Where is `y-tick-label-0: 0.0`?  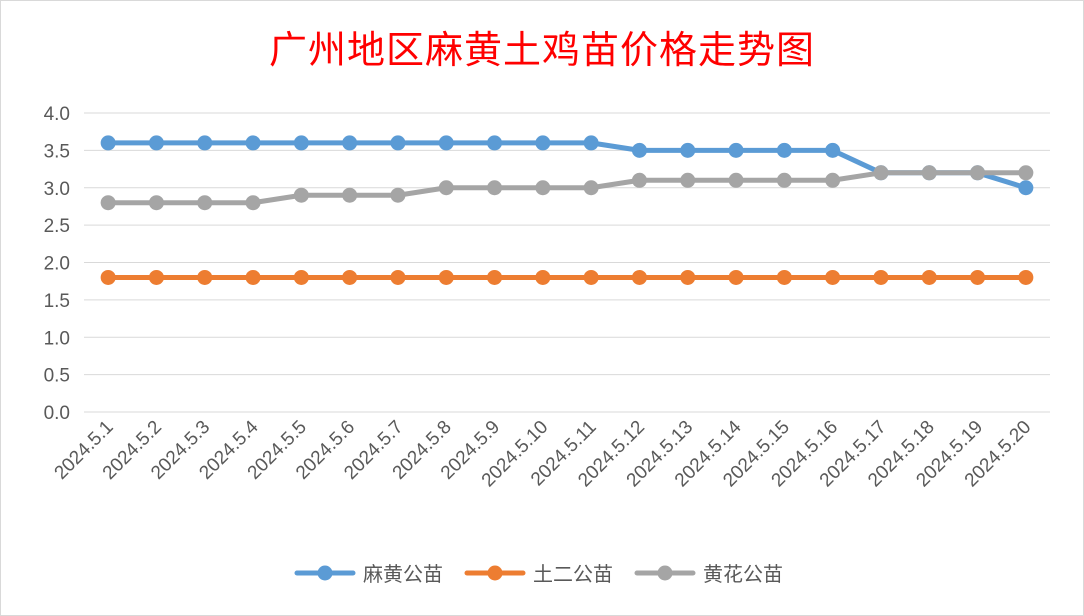
y-tick-label-0: 0.0 is located at coordinates (57, 413).